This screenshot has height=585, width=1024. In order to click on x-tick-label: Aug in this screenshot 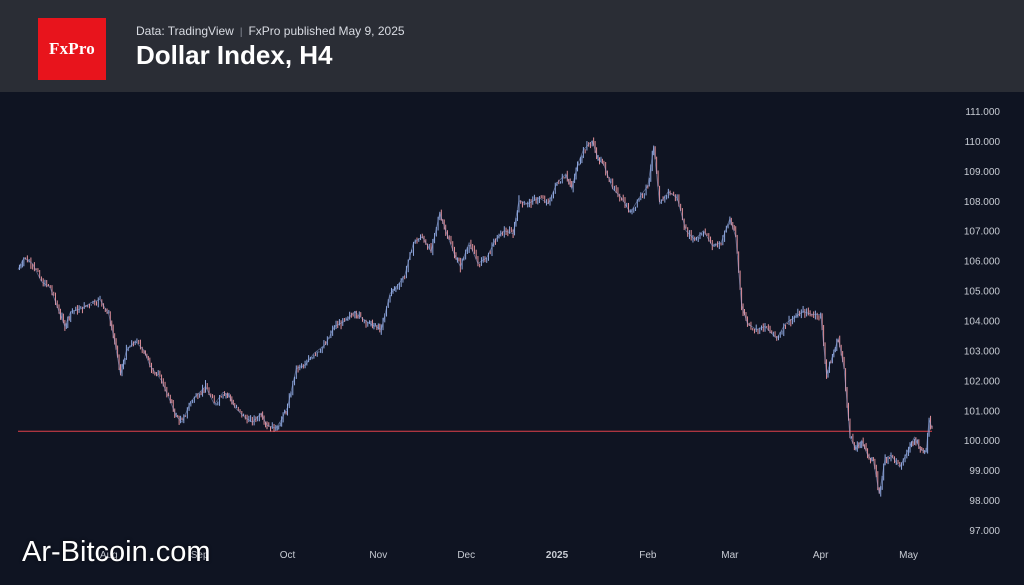, I will do `click(109, 555)`.